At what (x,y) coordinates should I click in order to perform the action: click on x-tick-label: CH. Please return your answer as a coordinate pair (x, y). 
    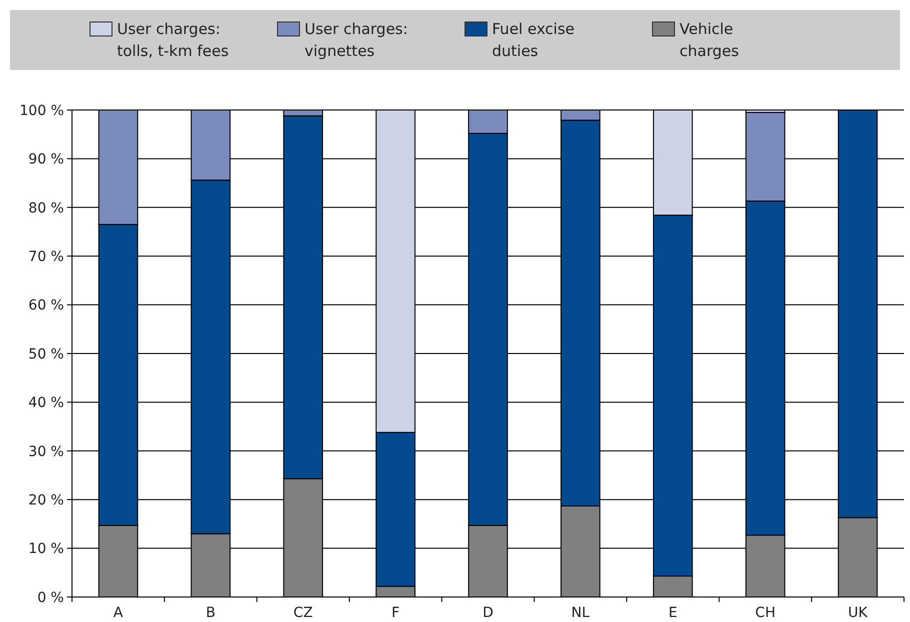
    Looking at the image, I should click on (765, 613).